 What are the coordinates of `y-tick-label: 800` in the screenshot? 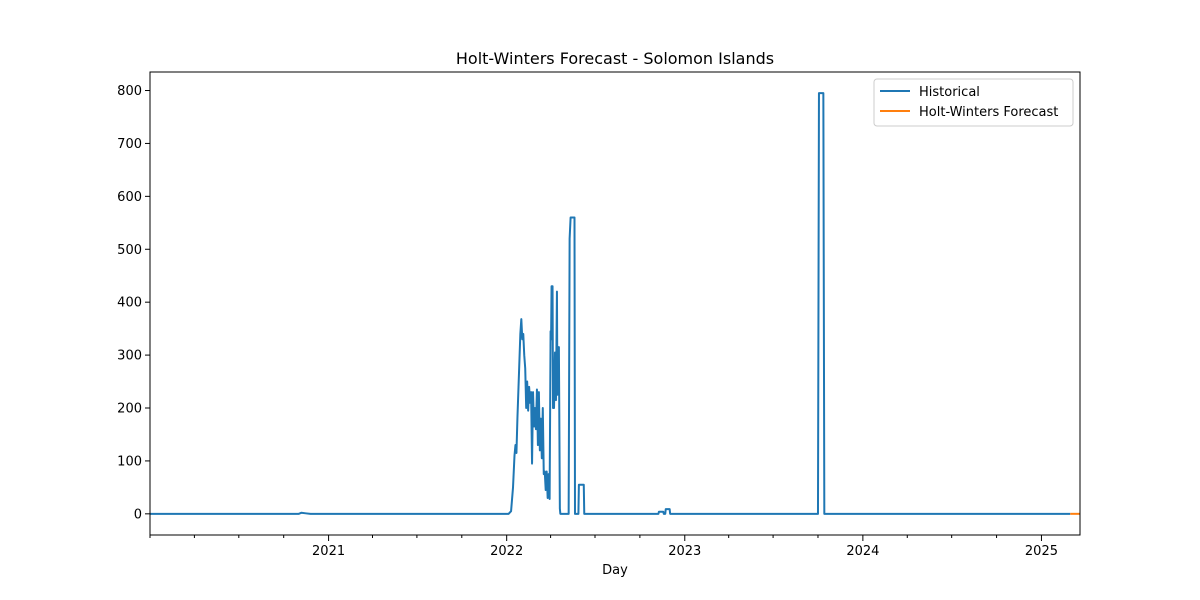 It's located at (129, 91).